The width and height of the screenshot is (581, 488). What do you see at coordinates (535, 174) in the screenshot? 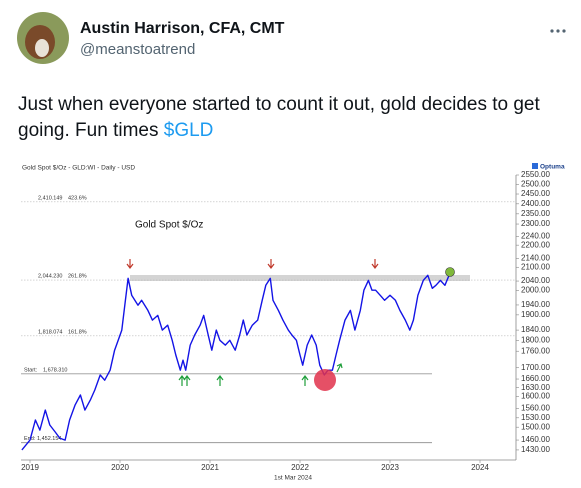
I see `y-tick-label: 2550.00` at bounding box center [535, 174].